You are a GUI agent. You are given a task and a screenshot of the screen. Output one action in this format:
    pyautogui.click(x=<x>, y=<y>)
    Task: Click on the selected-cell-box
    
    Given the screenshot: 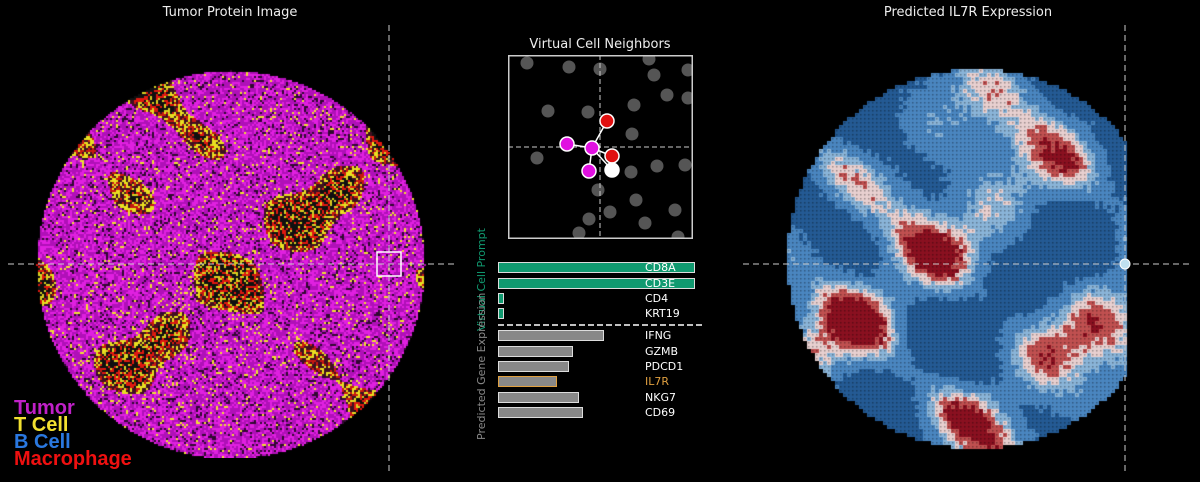 What is the action you would take?
    pyautogui.click(x=389, y=264)
    